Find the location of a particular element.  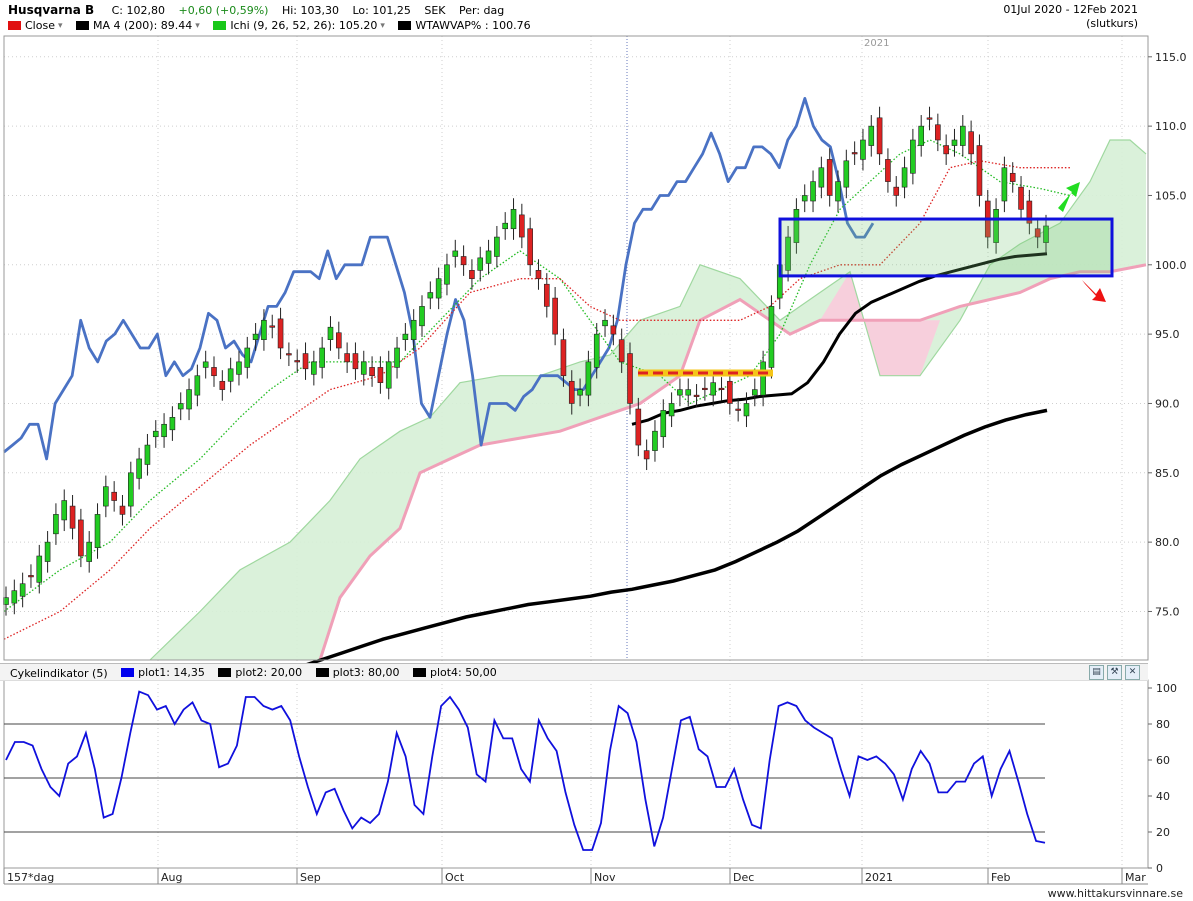

legend-plot2: plot2: 20,00 is located at coordinates (260, 672).